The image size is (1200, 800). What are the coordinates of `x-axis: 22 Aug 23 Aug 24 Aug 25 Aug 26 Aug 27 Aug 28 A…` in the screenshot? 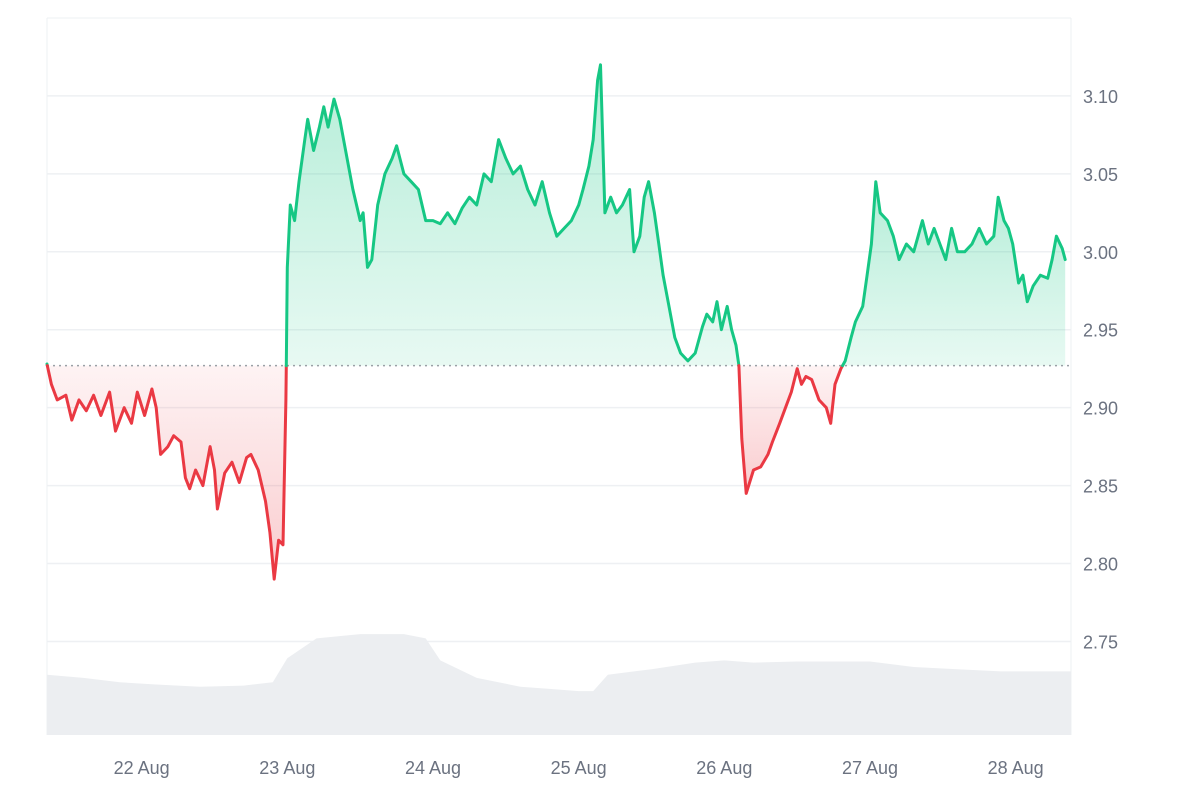 It's located at (579, 768).